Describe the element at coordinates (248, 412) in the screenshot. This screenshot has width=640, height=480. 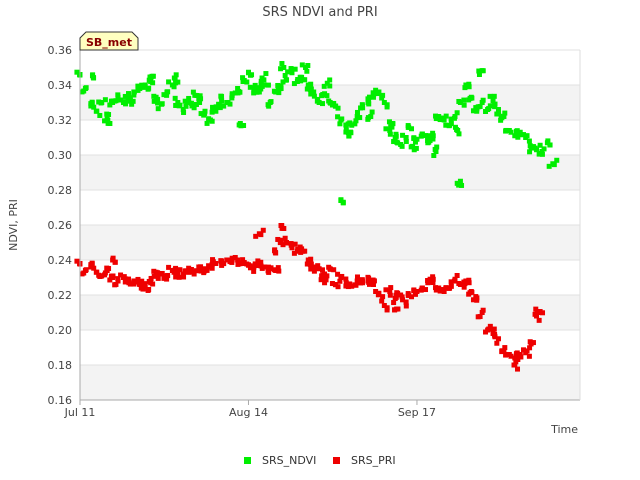
I see `x-tick-label: Aug 14` at that location.